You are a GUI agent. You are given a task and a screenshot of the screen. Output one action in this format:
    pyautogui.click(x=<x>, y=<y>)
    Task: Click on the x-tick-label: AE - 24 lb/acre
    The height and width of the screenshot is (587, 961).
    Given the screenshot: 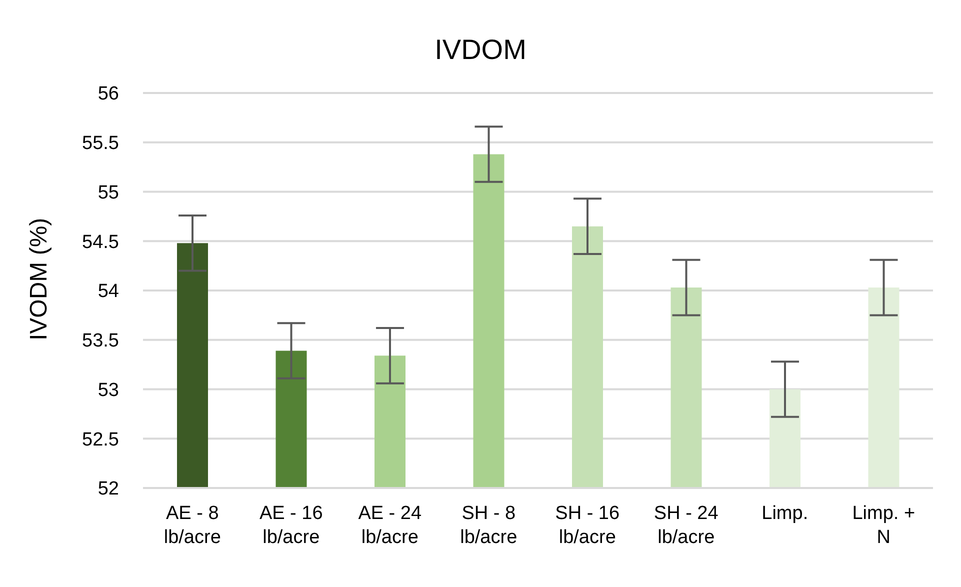 What is the action you would take?
    pyautogui.click(x=390, y=525)
    